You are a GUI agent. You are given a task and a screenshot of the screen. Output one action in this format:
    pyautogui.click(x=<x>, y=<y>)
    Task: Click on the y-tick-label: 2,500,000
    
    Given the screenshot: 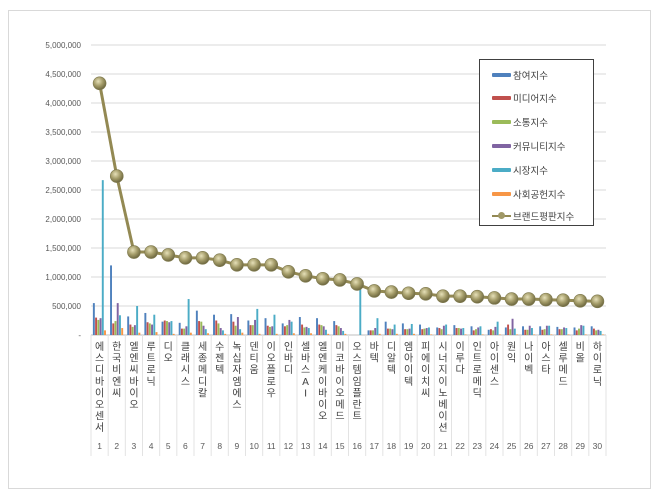 What is the action you would take?
    pyautogui.click(x=63, y=190)
    